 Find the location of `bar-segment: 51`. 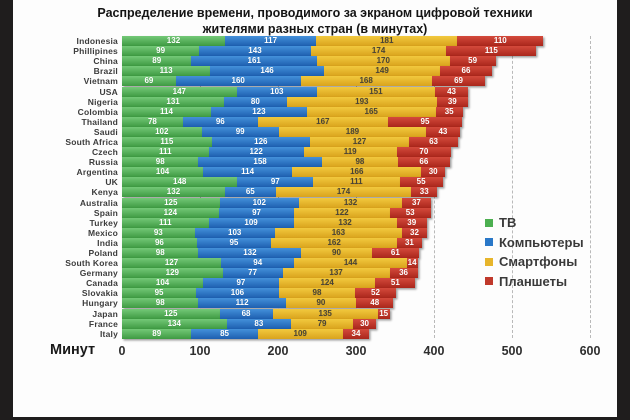

bar-segment: 51 is located at coordinates (395, 283).